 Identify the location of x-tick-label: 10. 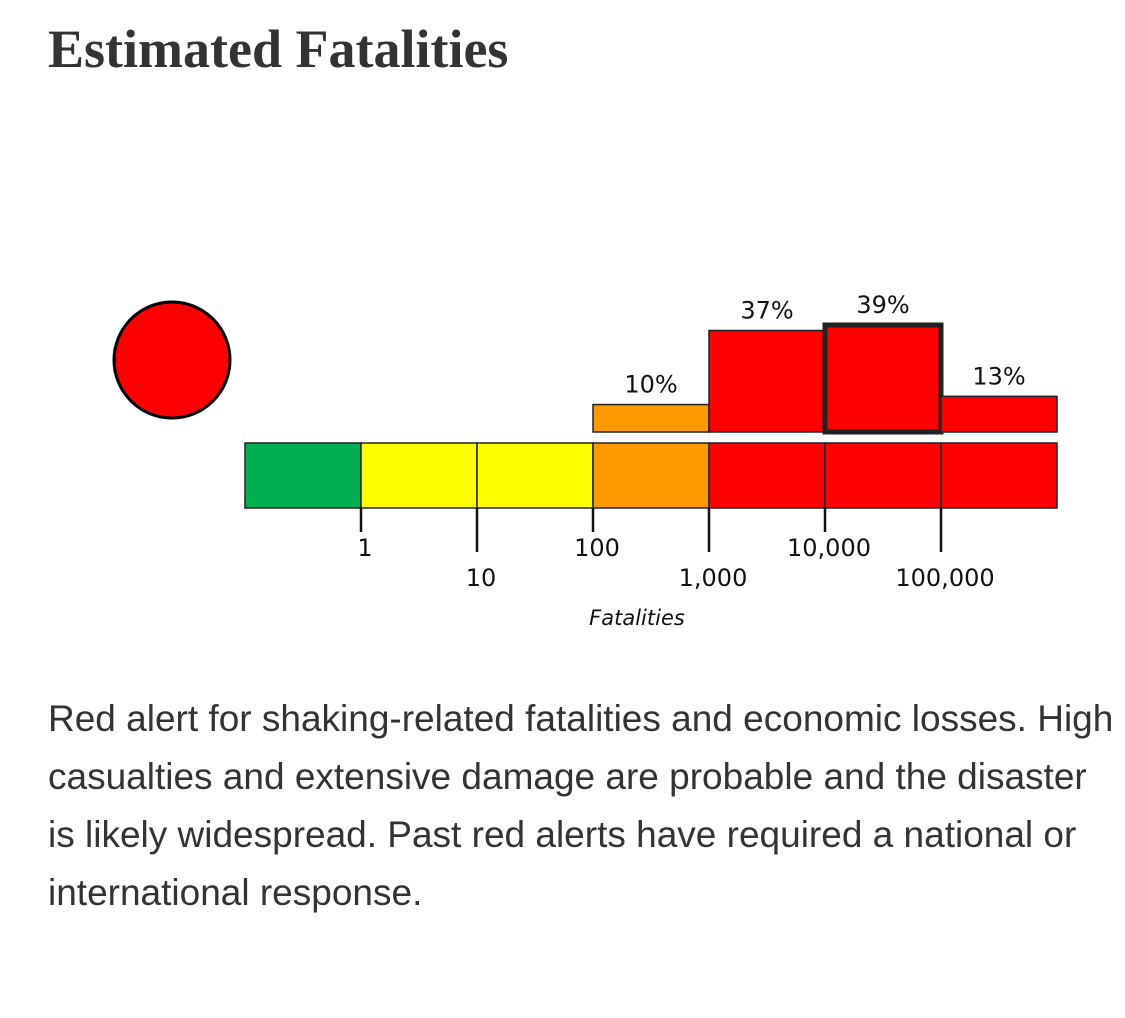
(481, 578).